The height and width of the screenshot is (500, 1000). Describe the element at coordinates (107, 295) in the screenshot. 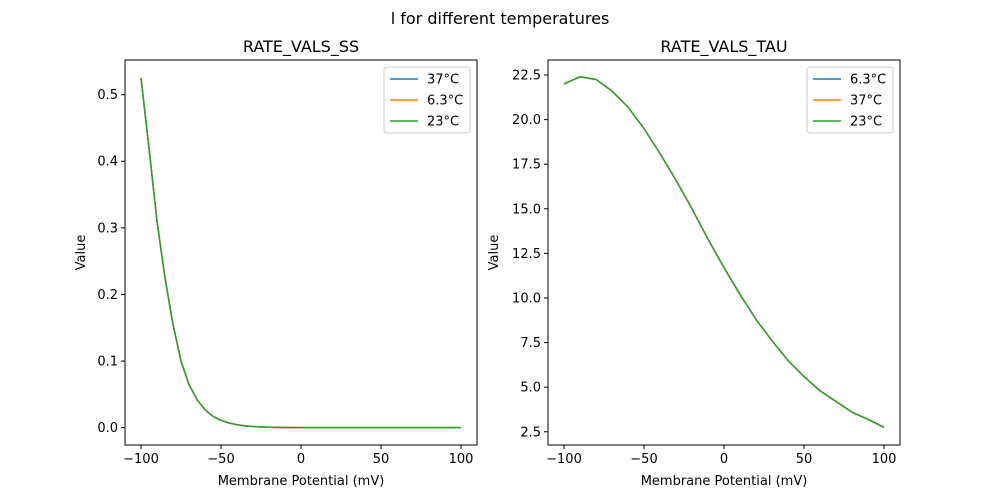

I see `y-tick-label: 0.2` at that location.